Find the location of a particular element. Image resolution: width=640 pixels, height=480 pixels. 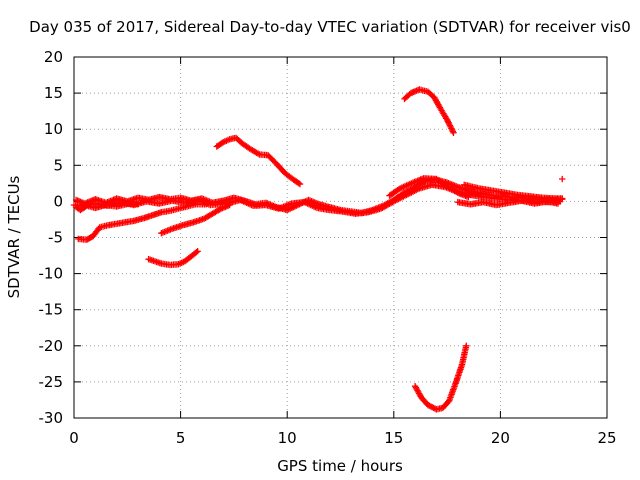

y-tick-label: -15 is located at coordinates (51, 310).